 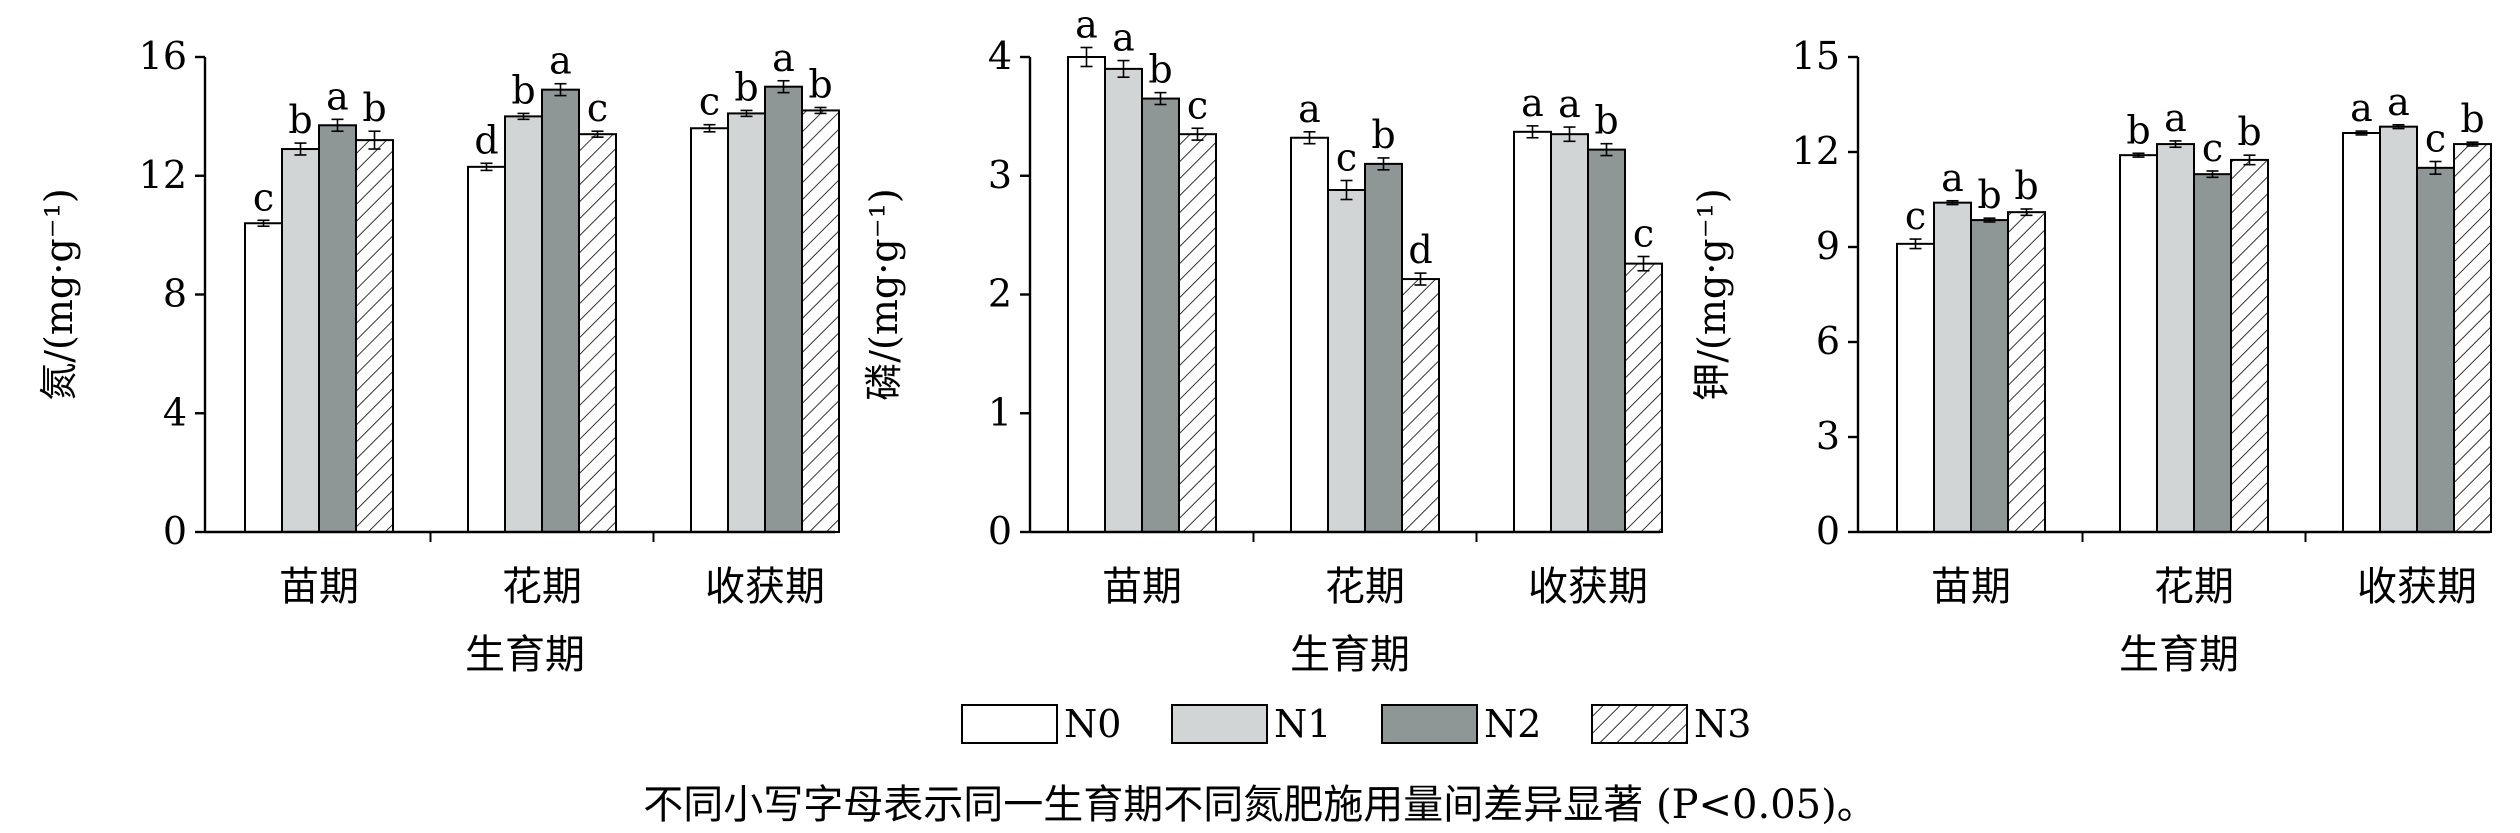 I want to click on legend-swatch-N3, so click(x=1639, y=724).